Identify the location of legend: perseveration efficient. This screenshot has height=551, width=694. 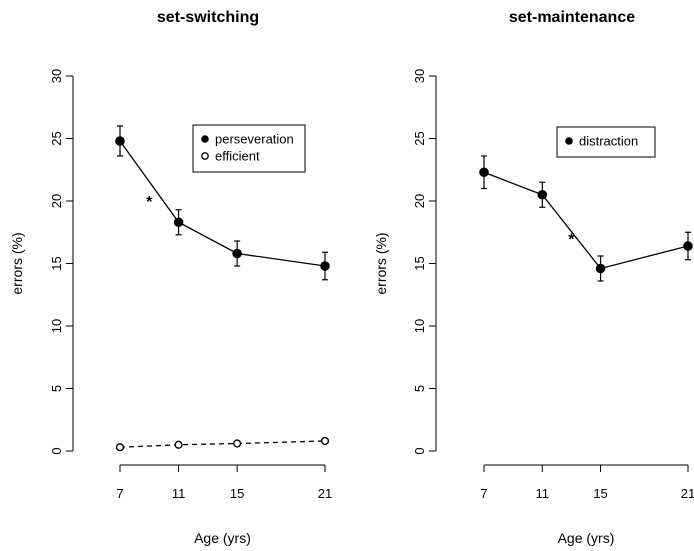
(249, 148).